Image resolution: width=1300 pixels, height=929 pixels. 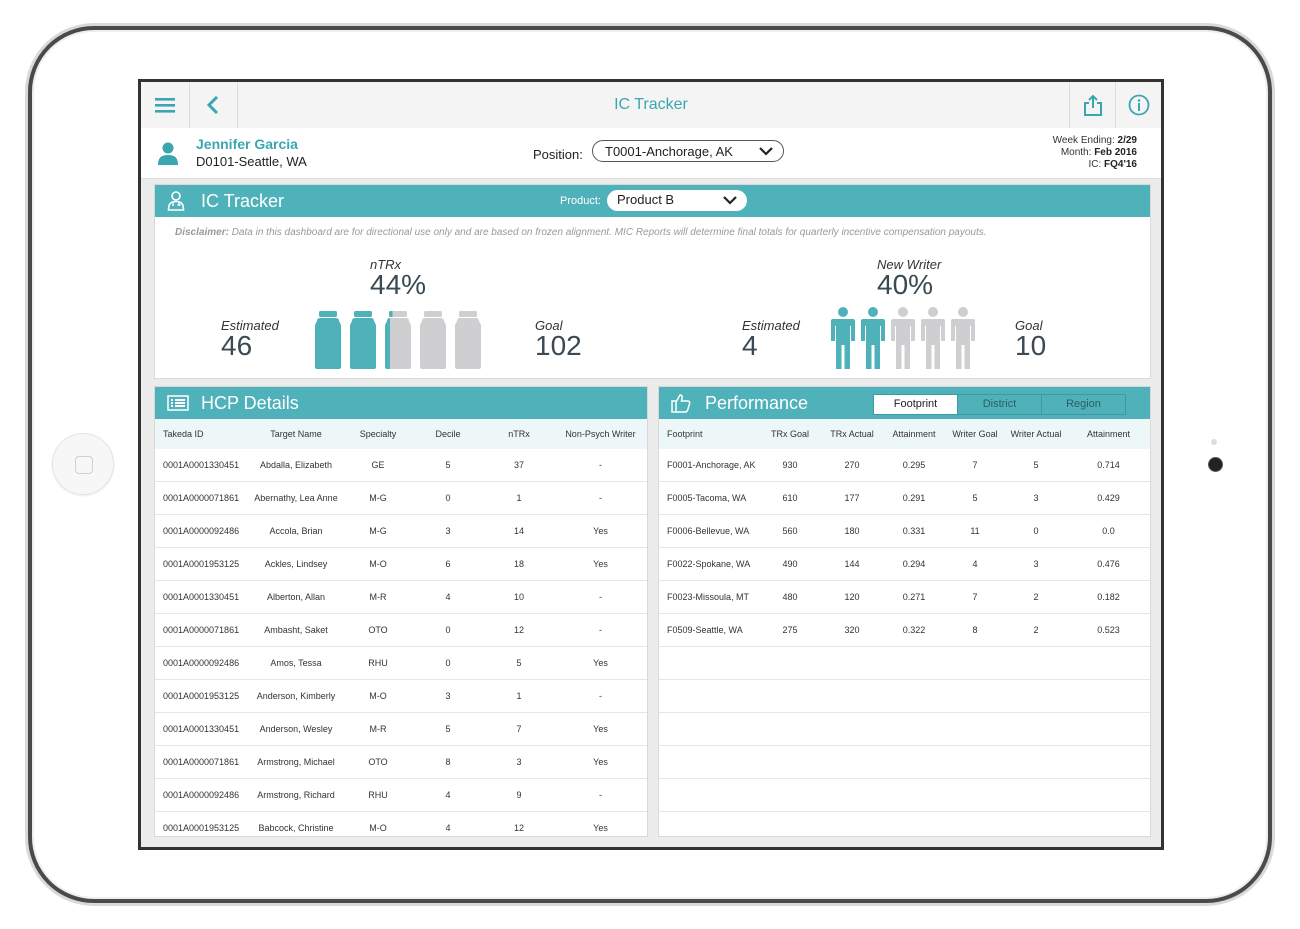 What do you see at coordinates (296, 434) in the screenshot?
I see `column-header: Target Name` at bounding box center [296, 434].